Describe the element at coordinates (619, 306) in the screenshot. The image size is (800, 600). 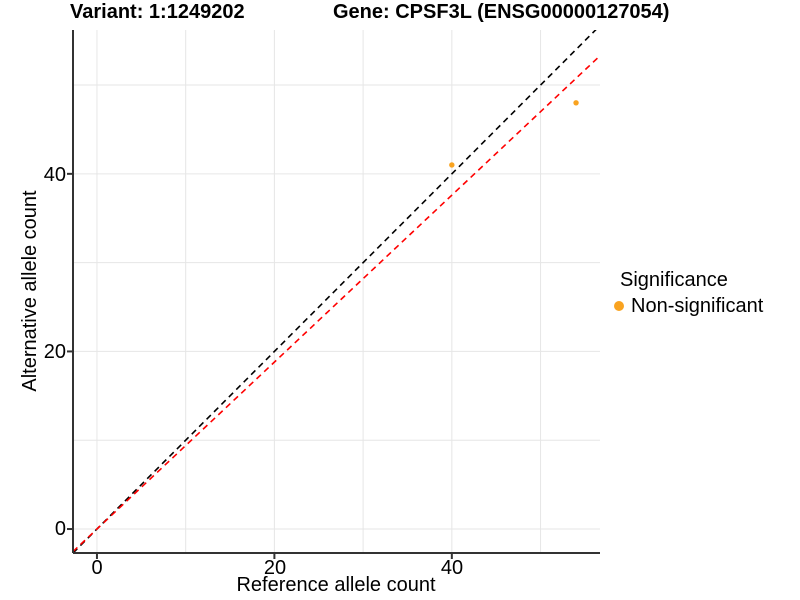
I see `legend-point-icon` at that location.